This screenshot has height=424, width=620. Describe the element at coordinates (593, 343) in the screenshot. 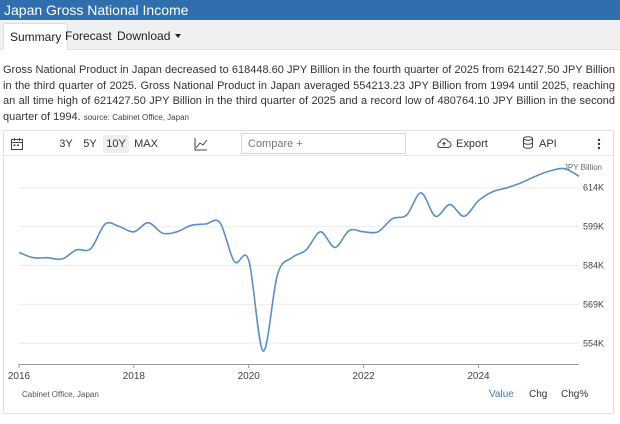

I see `y-tick-label: 554K` at that location.